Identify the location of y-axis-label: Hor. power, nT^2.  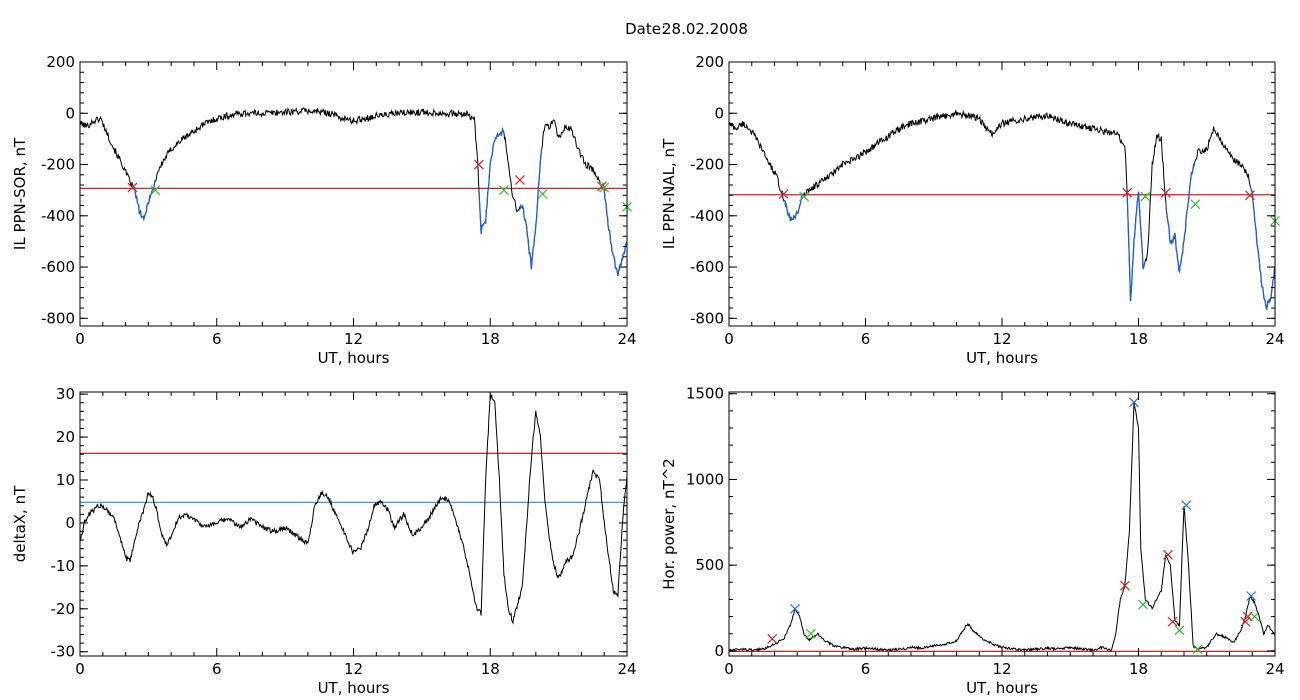
(669, 523).